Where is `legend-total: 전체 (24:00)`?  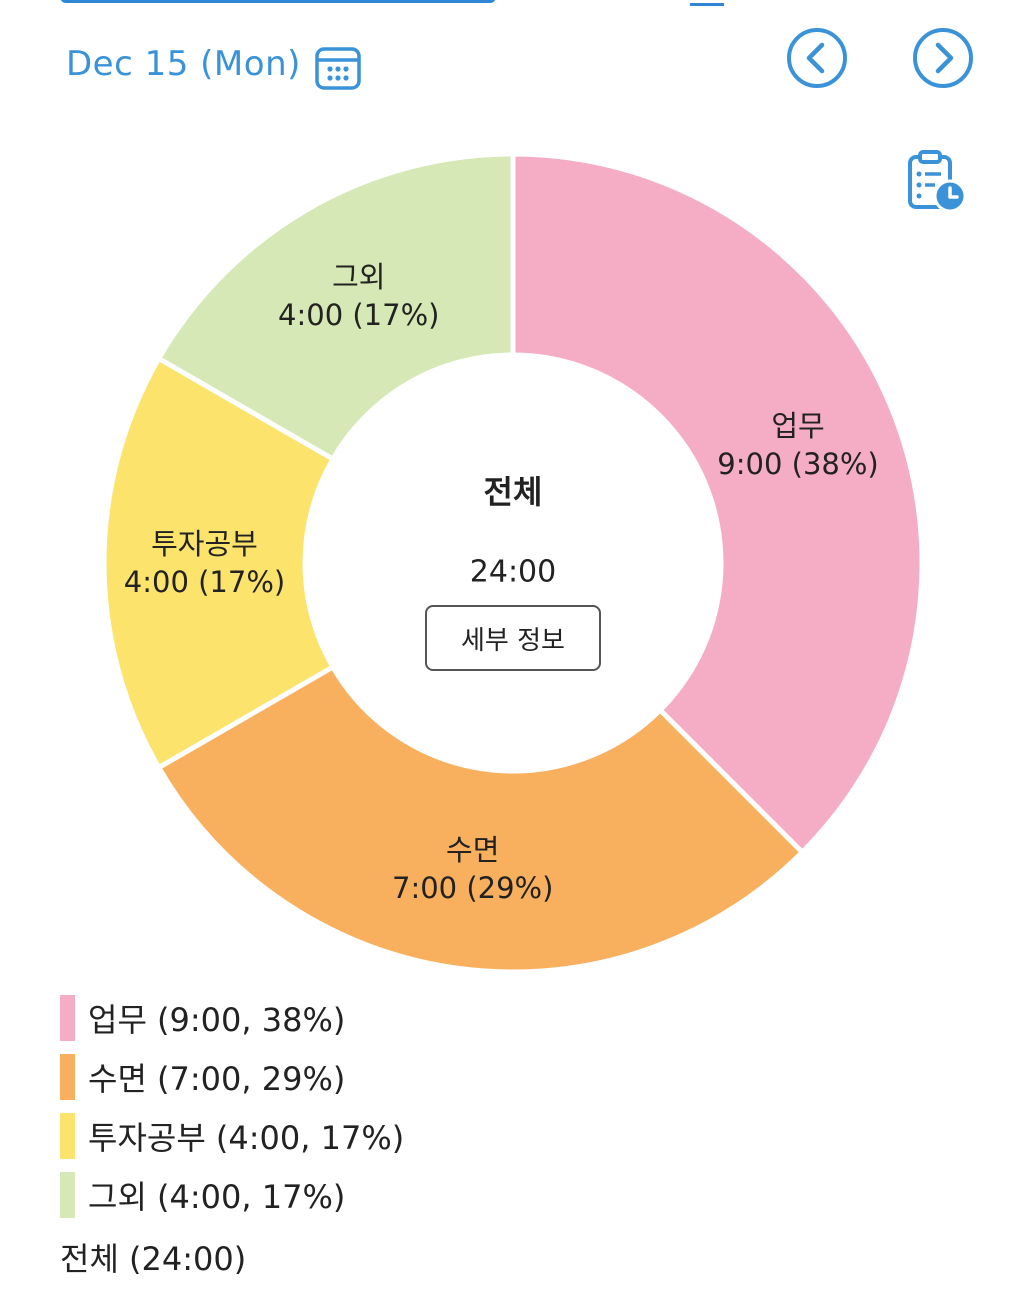 legend-total: 전체 (24:00) is located at coordinates (153, 1259).